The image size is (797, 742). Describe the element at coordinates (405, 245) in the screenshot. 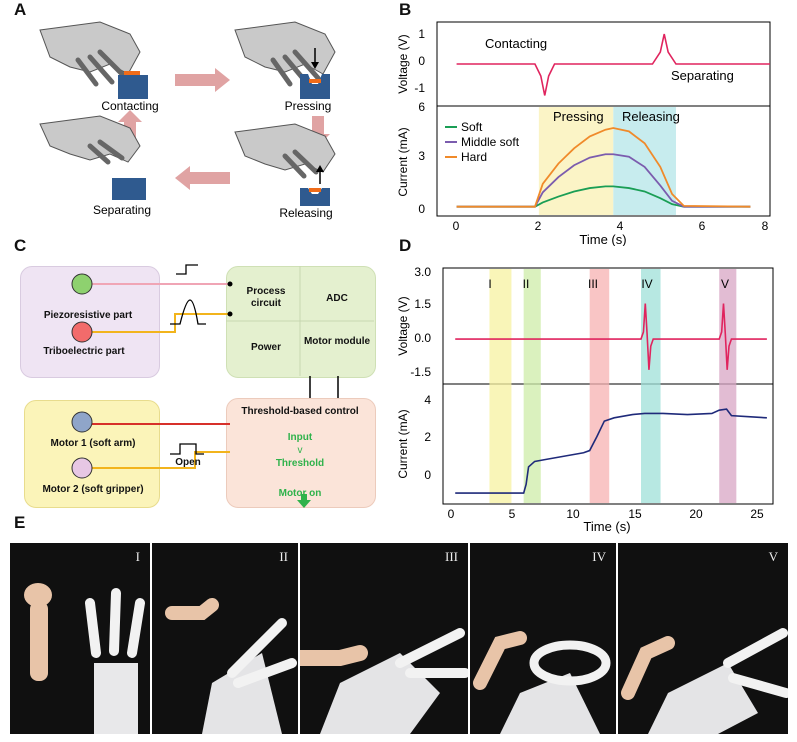

I see `panel-label-d: D` at that location.